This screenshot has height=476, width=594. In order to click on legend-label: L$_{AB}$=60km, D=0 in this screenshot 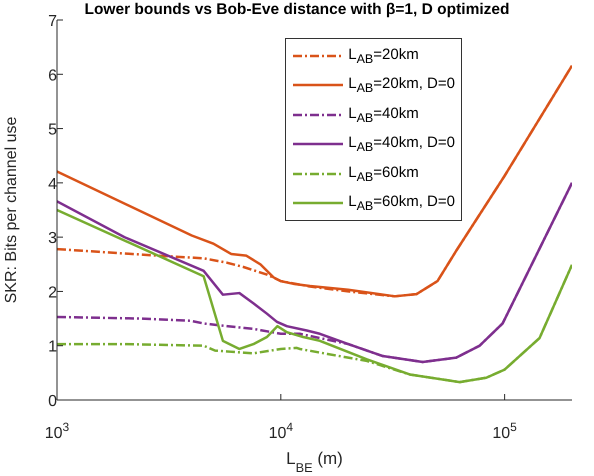, I will do `click(401, 203)`.